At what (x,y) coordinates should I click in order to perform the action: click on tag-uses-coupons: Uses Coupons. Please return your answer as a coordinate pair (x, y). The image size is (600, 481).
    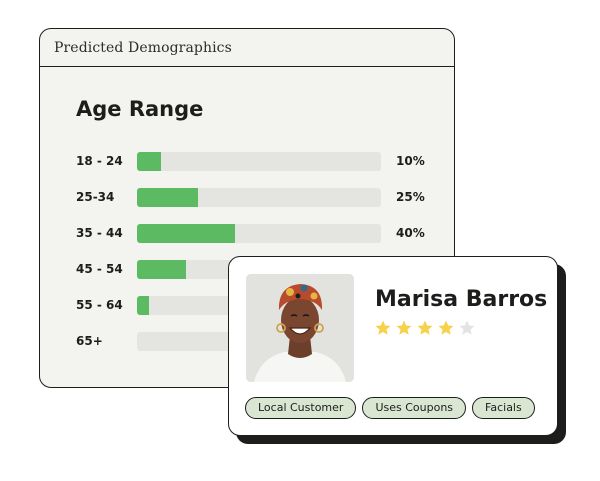
    Looking at the image, I should click on (414, 408).